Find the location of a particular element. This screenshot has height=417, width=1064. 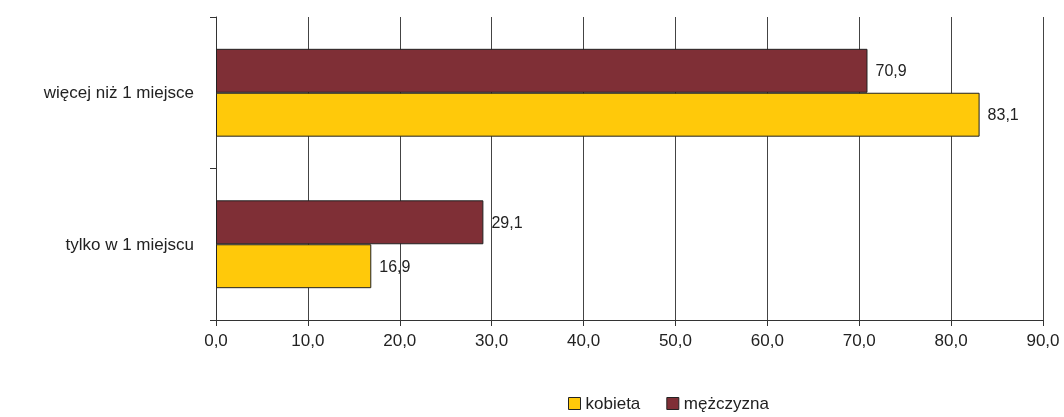

x-tick-label: 30,0 is located at coordinates (492, 340).